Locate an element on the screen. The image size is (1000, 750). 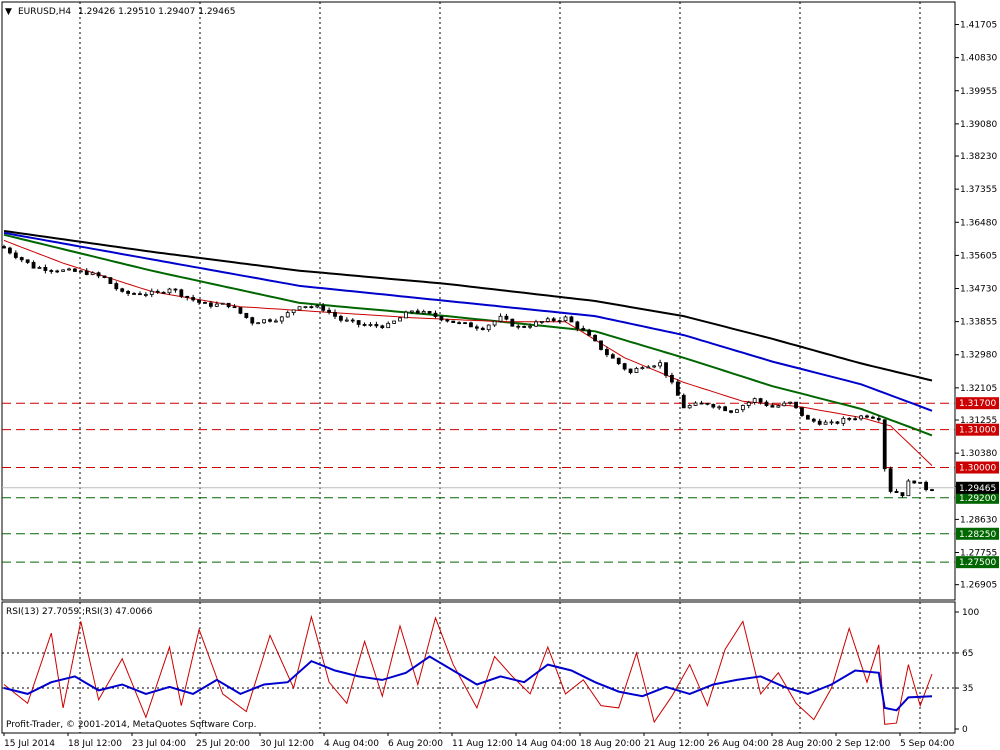
price-tick-label: 1.41705 is located at coordinates (978, 26).